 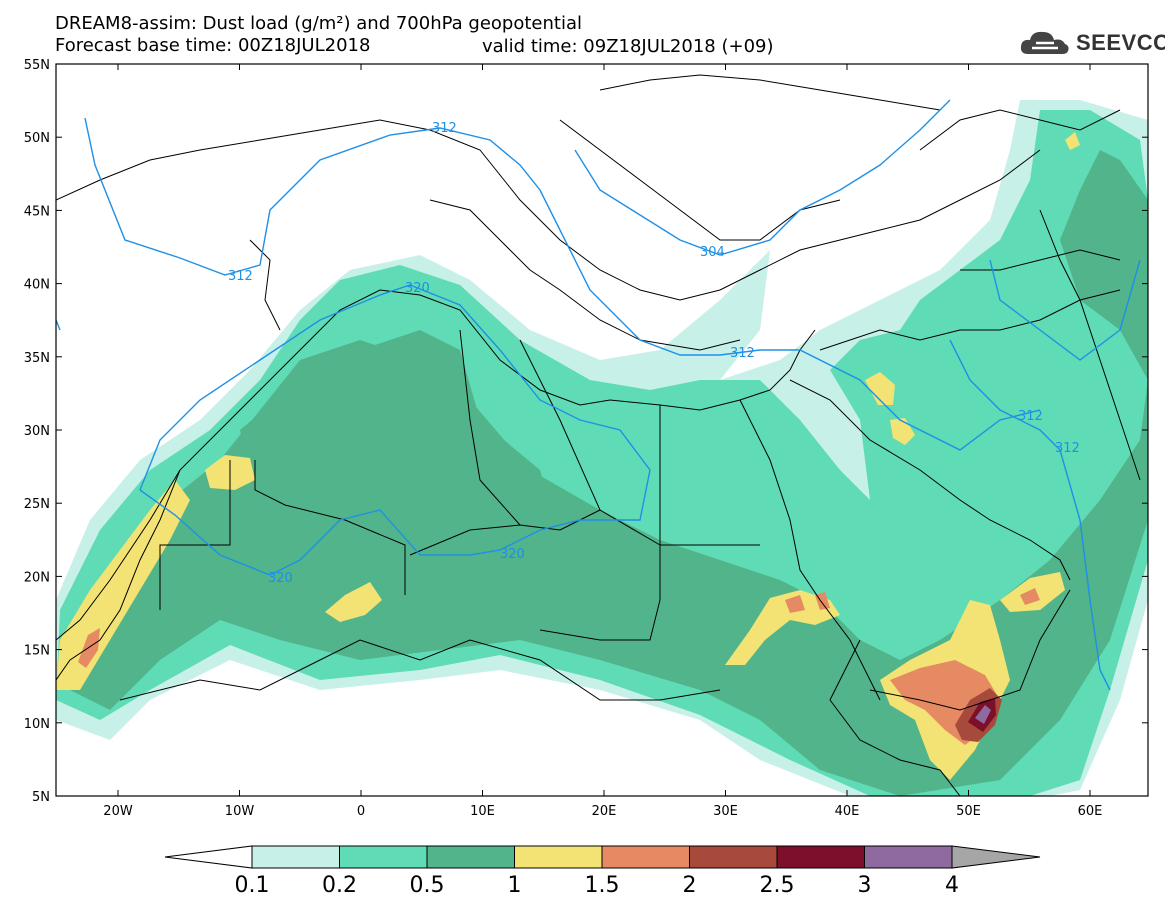 I want to click on lon-tick-label: 50E, so click(x=968, y=811).